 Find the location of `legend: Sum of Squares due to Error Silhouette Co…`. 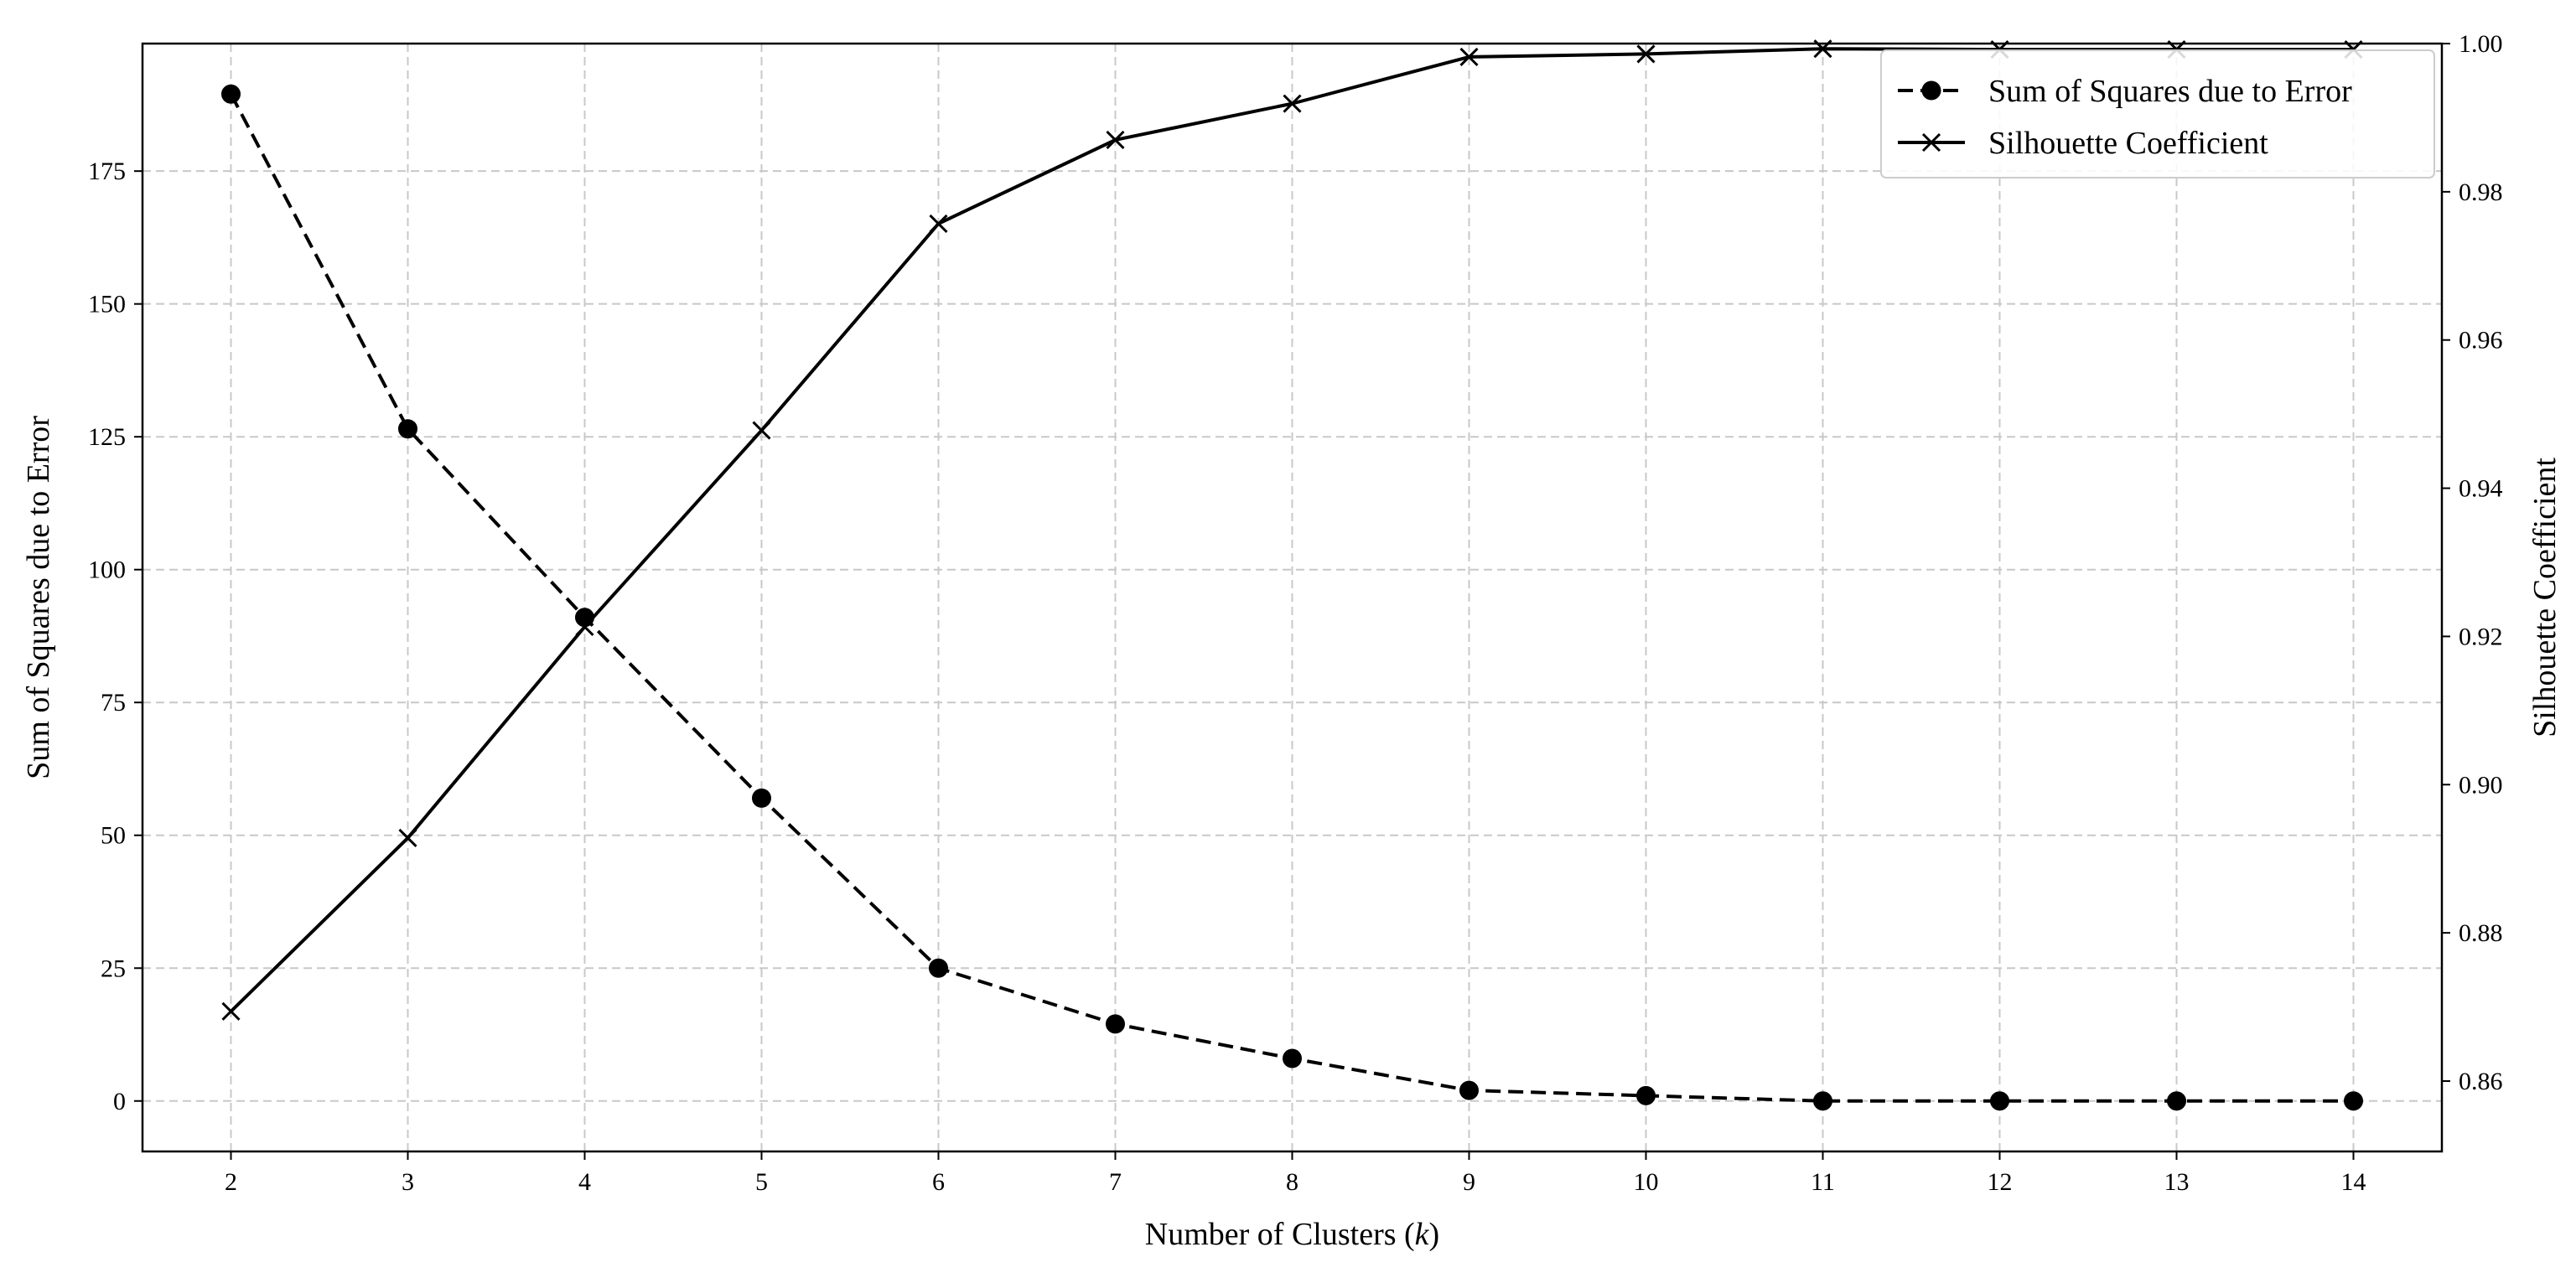

legend: Sum of Squares due to Error Silhouette Co… is located at coordinates (2157, 114).